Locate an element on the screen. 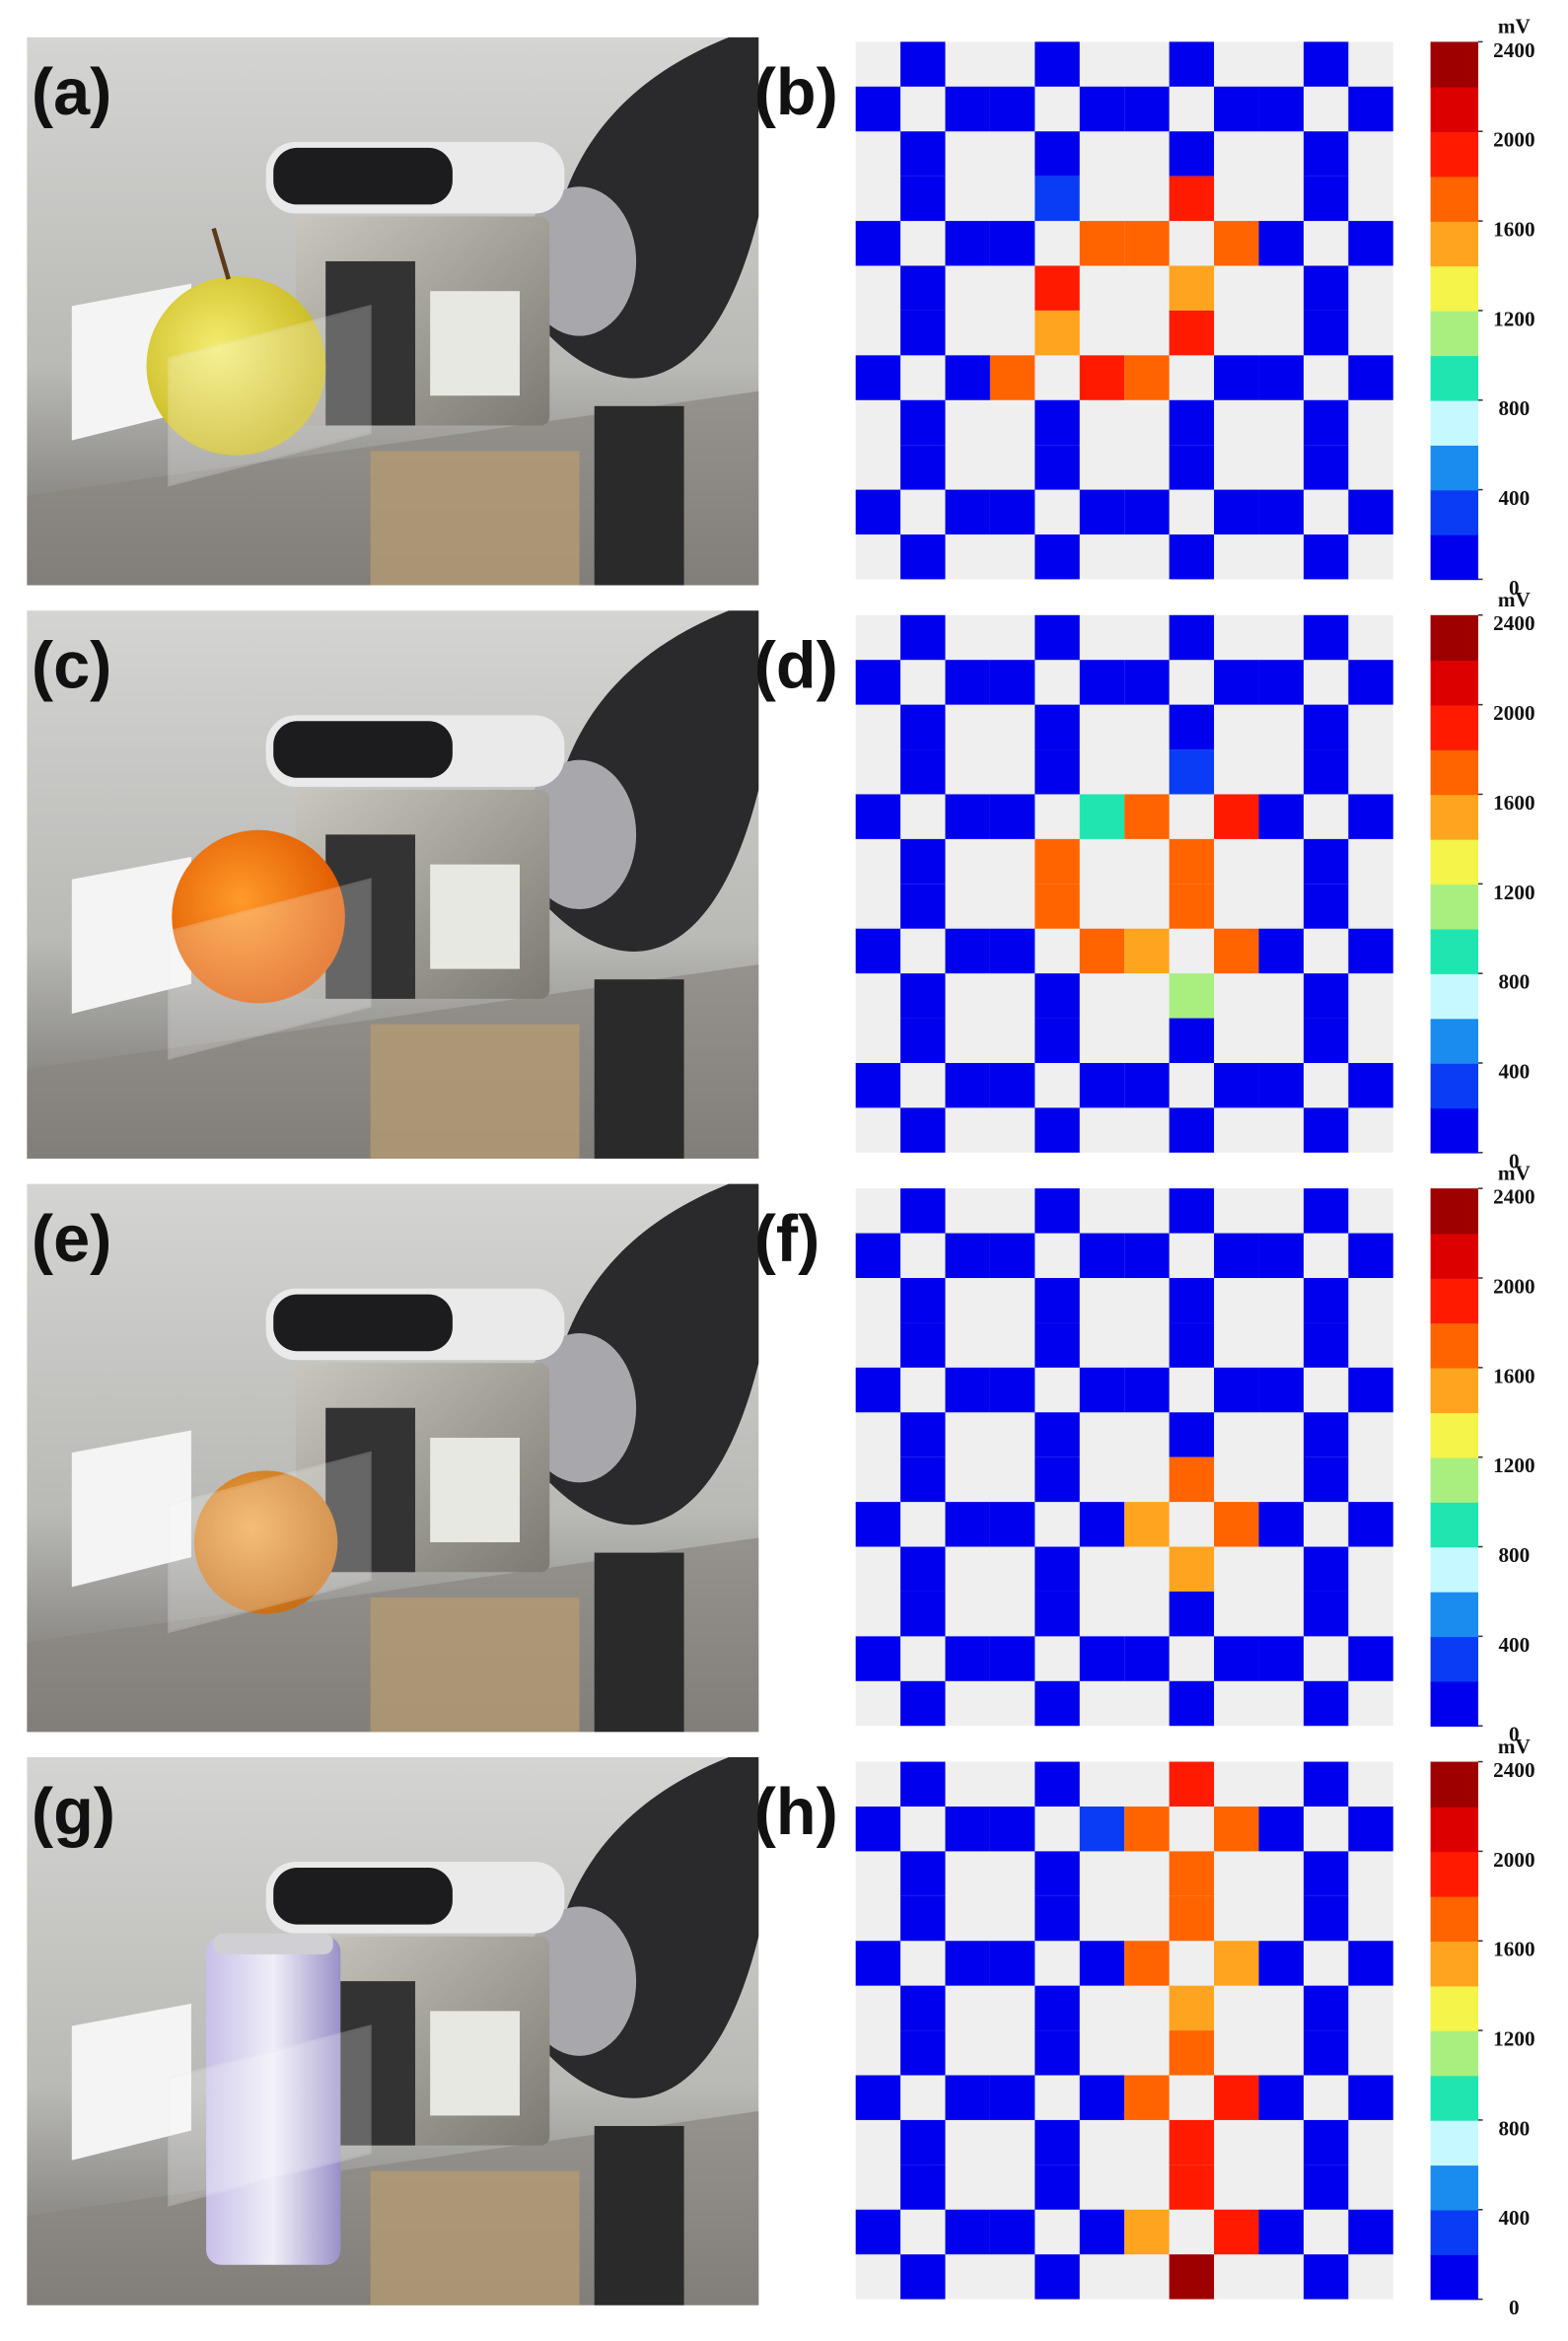 The height and width of the screenshot is (2341, 1568). panel-label: (f) is located at coordinates (787, 1239).